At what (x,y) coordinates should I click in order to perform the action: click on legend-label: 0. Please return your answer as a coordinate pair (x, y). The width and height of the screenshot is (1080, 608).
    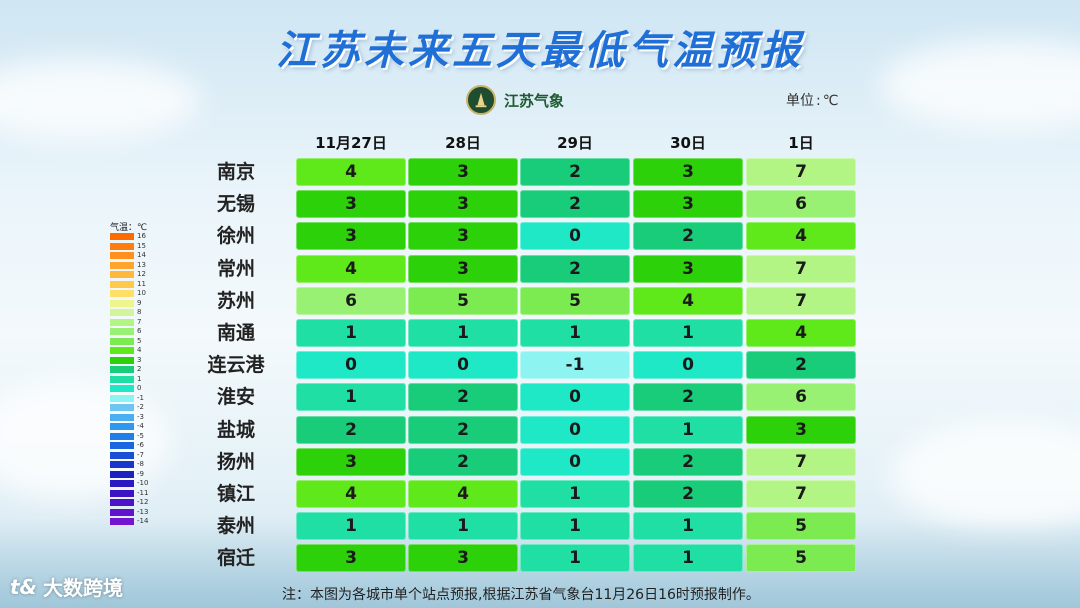
    Looking at the image, I should click on (139, 388).